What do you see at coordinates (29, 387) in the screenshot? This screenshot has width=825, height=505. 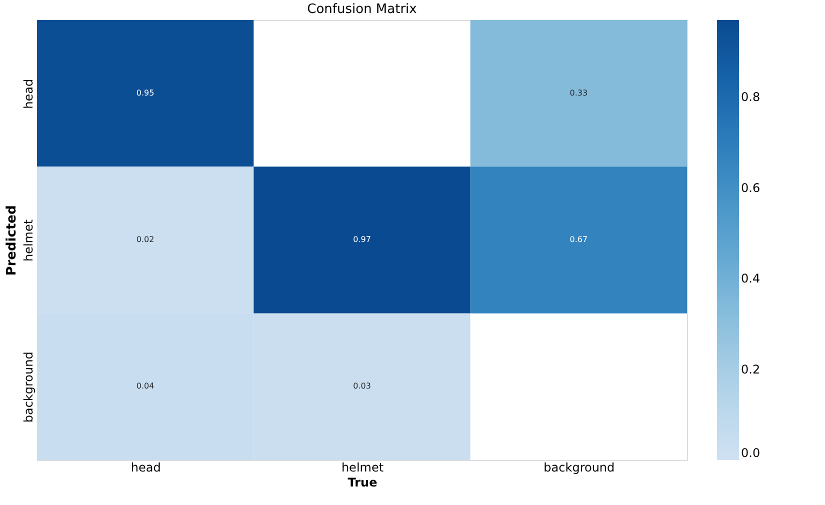 I see `y-tick-label: background` at bounding box center [29, 387].